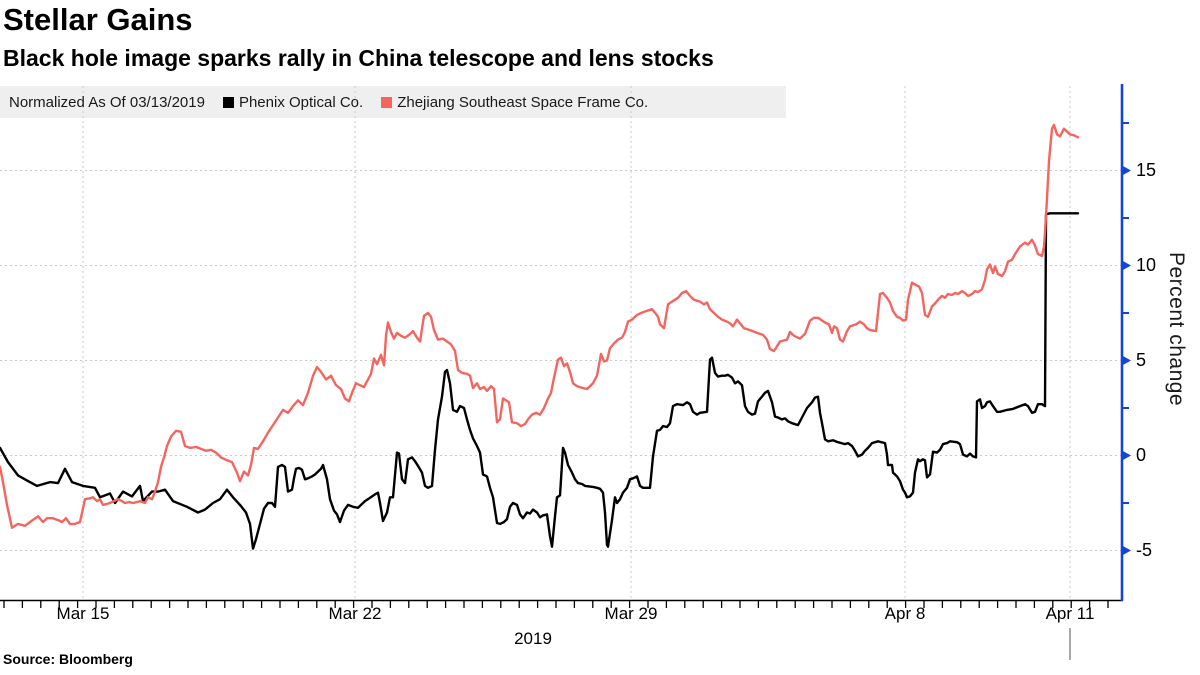  Describe the element at coordinates (1176, 329) in the screenshot. I see `y-axis-title: Percent change` at that location.